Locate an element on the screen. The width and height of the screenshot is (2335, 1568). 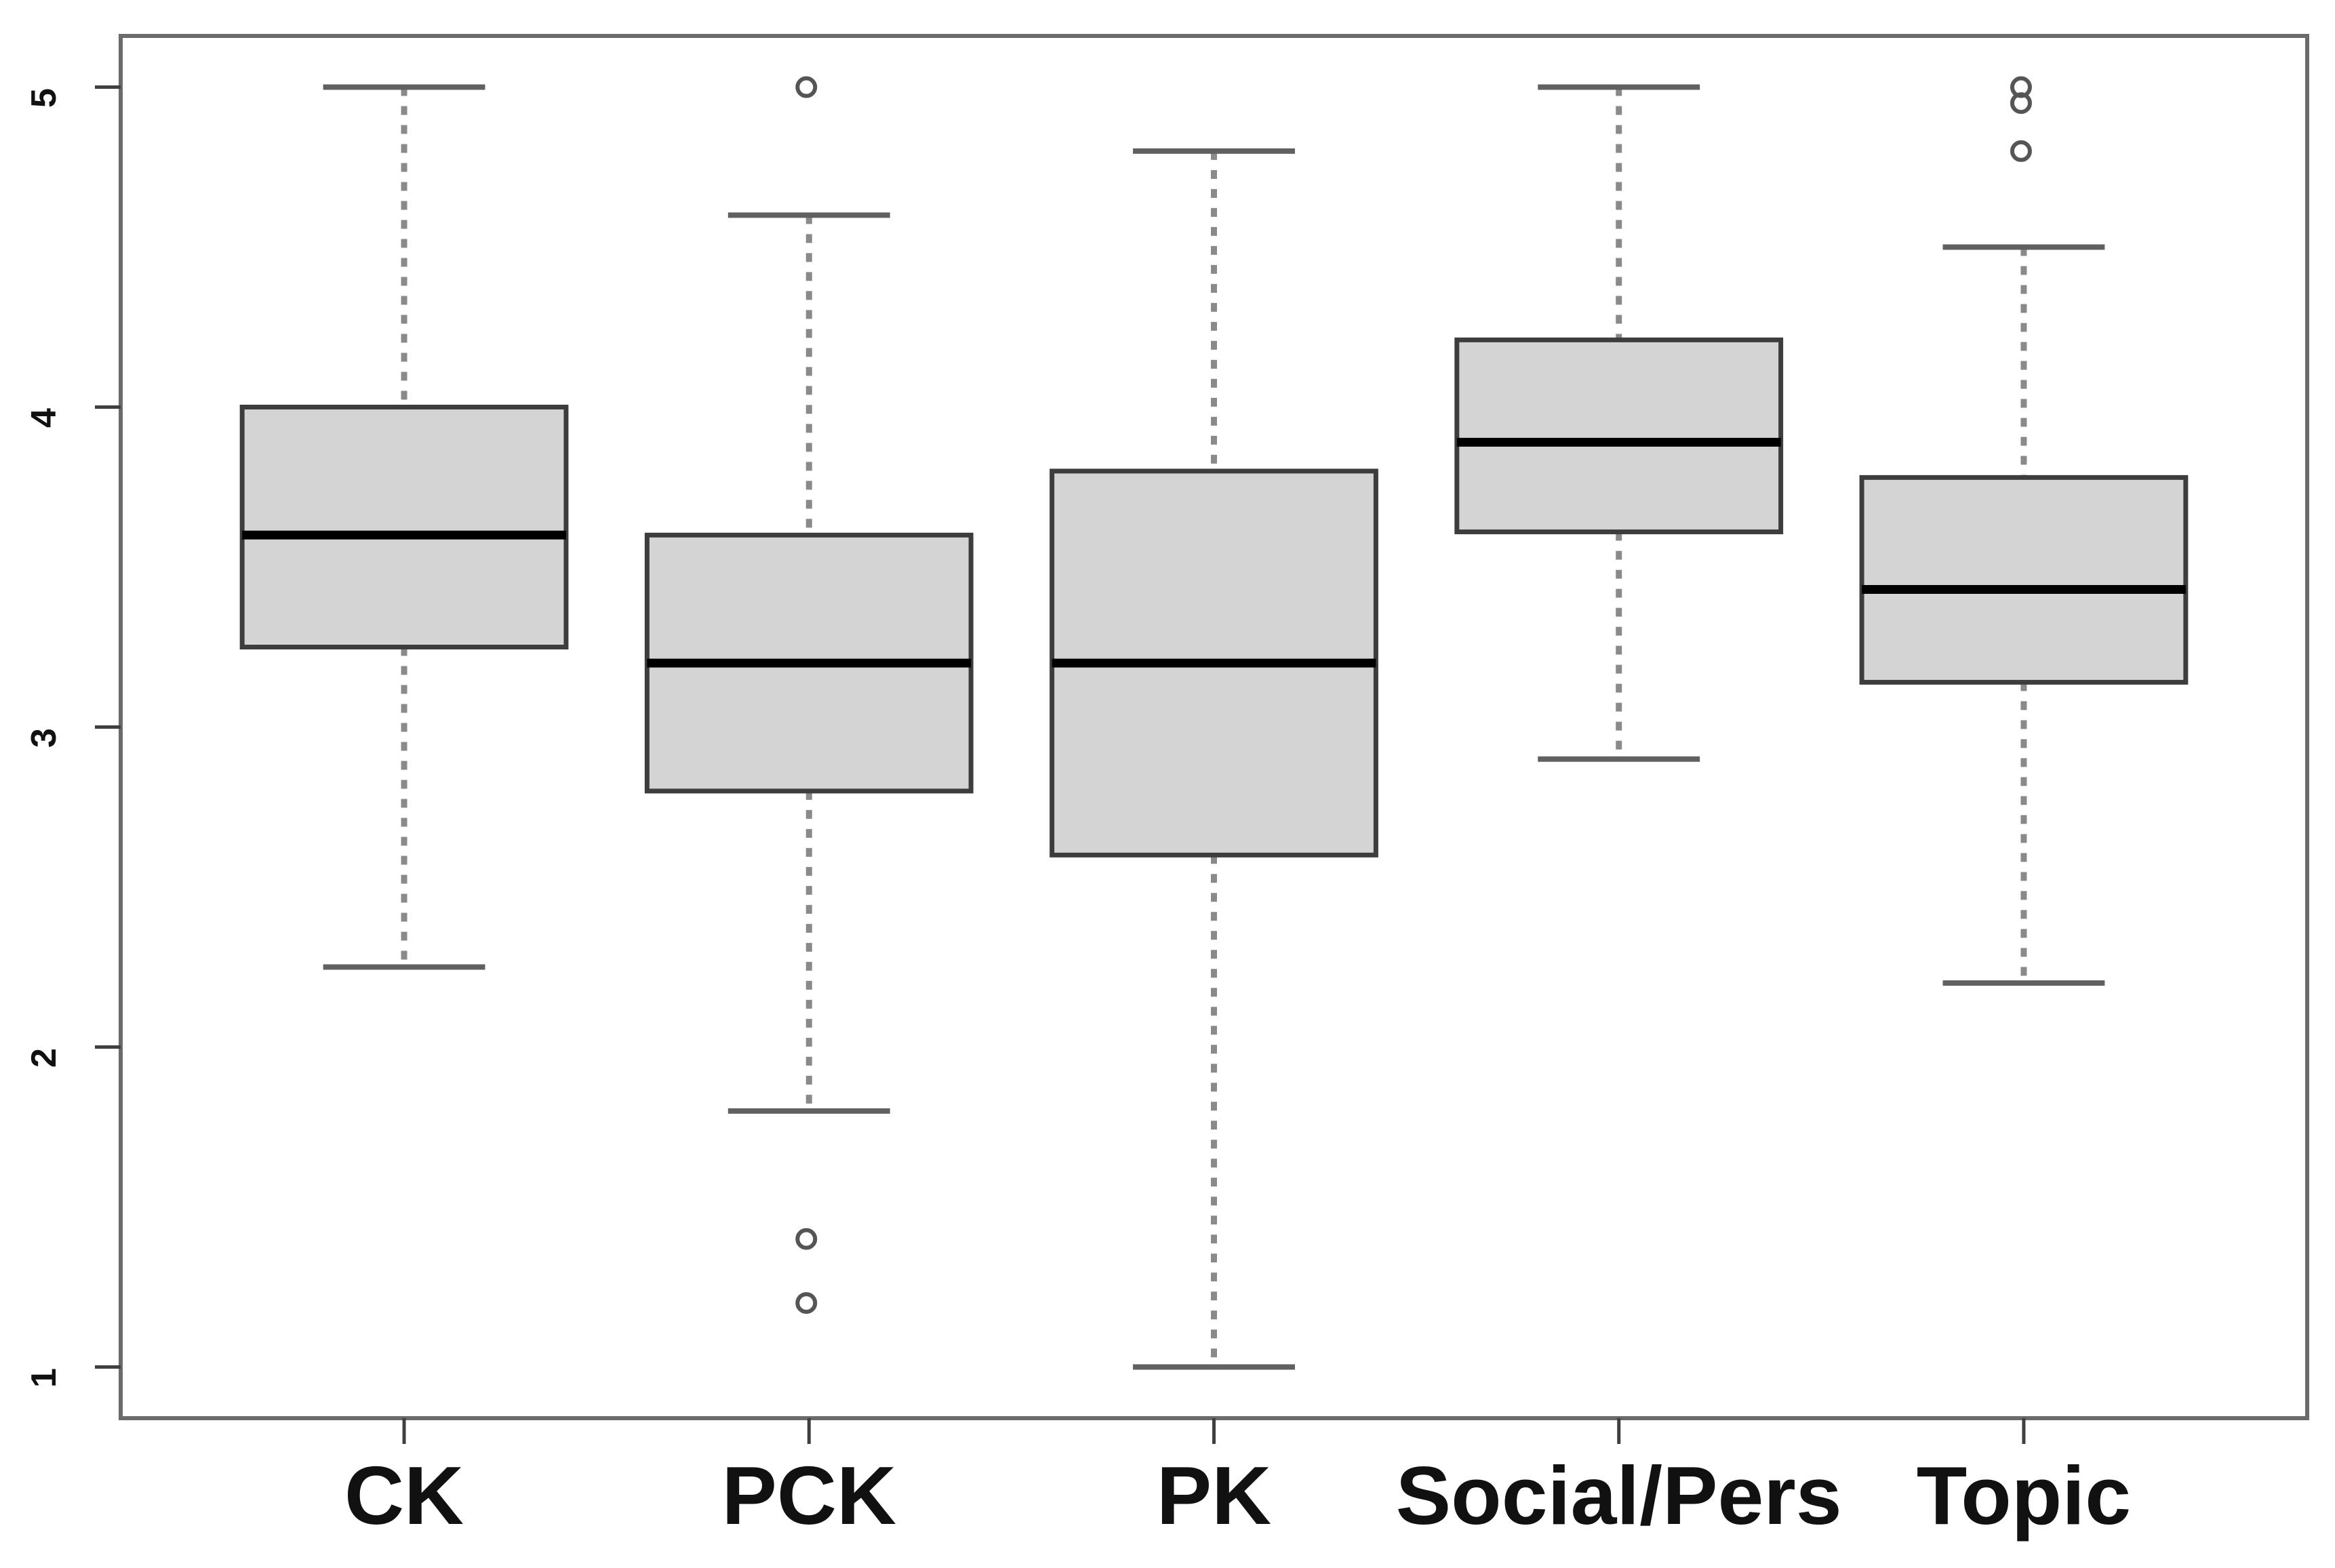
y-axis-tick-label-5: 5 is located at coordinates (44, 98).